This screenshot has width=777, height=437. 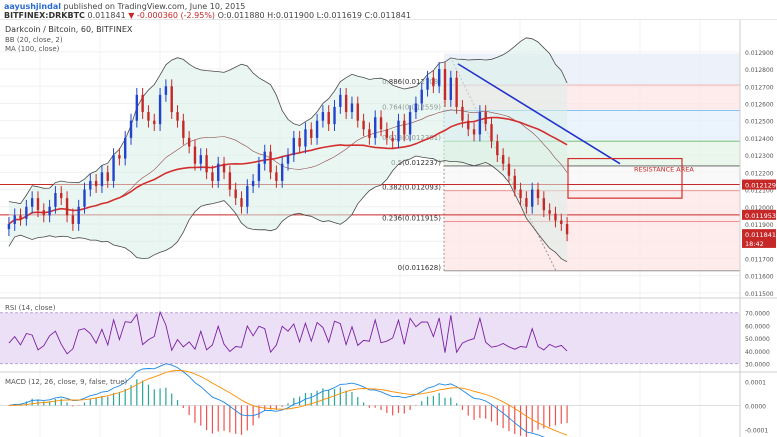 What do you see at coordinates (34, 40) in the screenshot?
I see `bb-indicator-label: BB (20, close, 2)` at bounding box center [34, 40].